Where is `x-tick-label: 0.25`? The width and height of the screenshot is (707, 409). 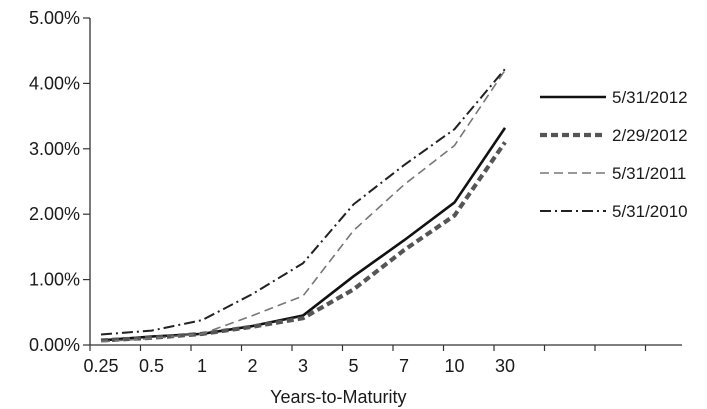
x-tick-label: 0.25 is located at coordinates (100, 366).